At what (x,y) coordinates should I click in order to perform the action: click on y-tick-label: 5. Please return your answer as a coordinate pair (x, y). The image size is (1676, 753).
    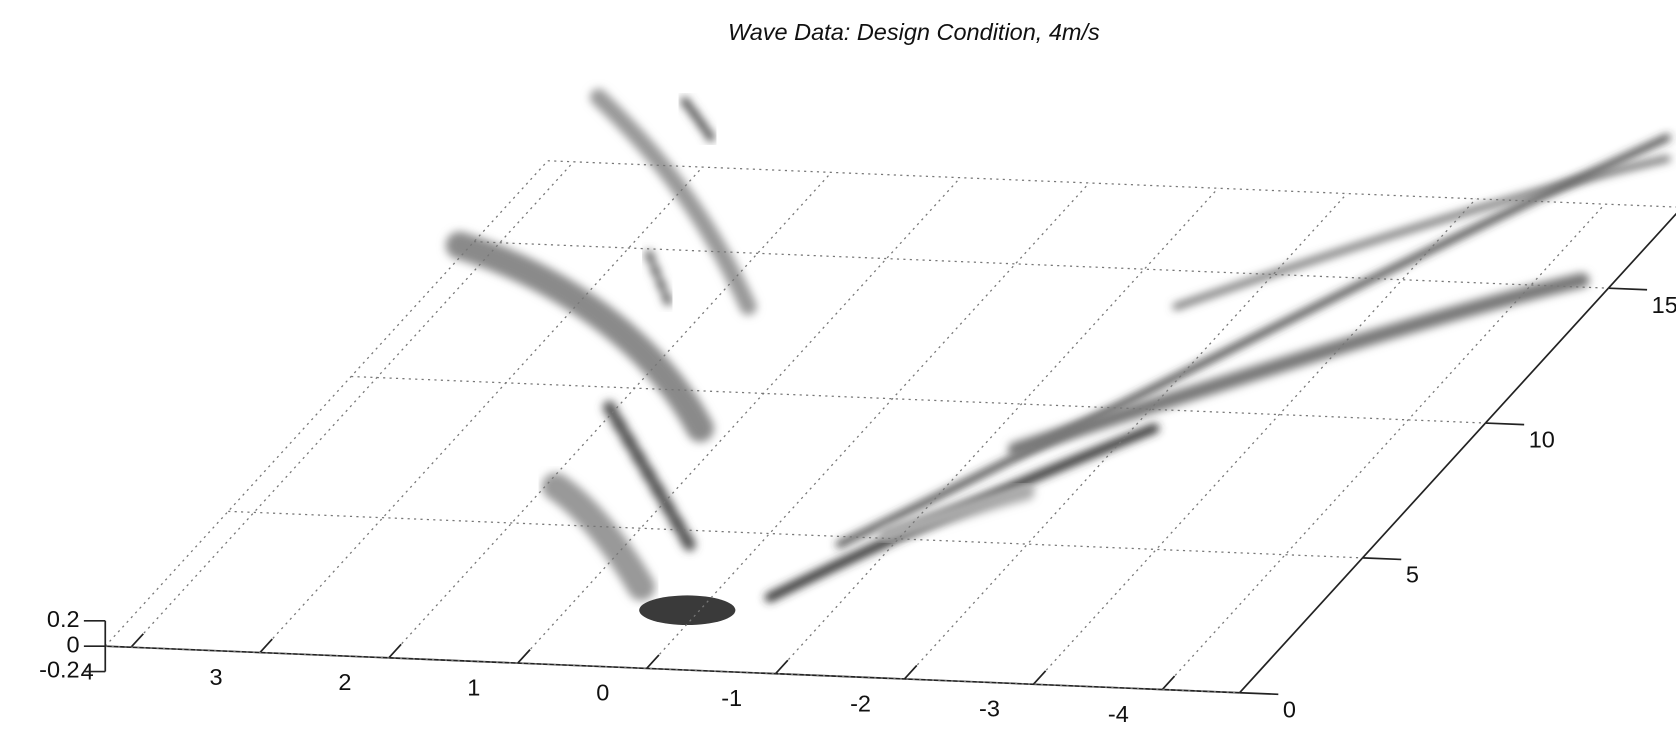
    Looking at the image, I should click on (1412, 575).